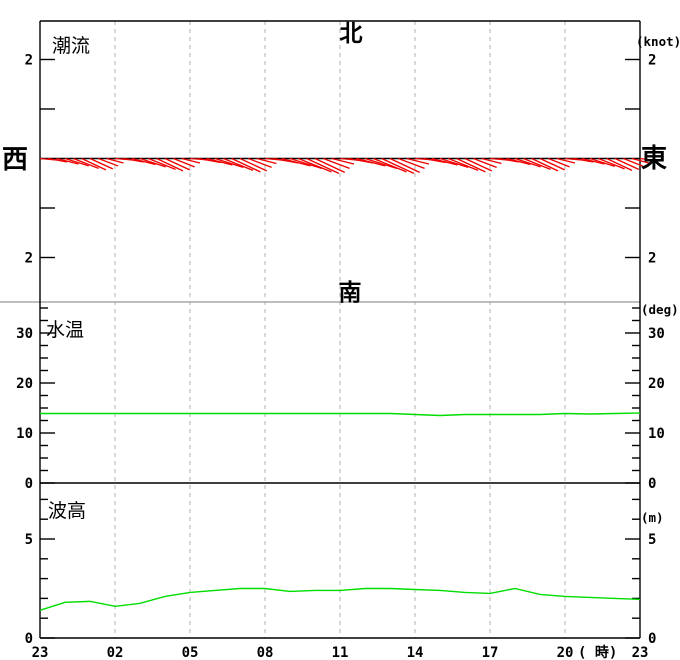 This screenshot has width=680, height=660. I want to click on m-unit-label: (m), so click(652, 517).